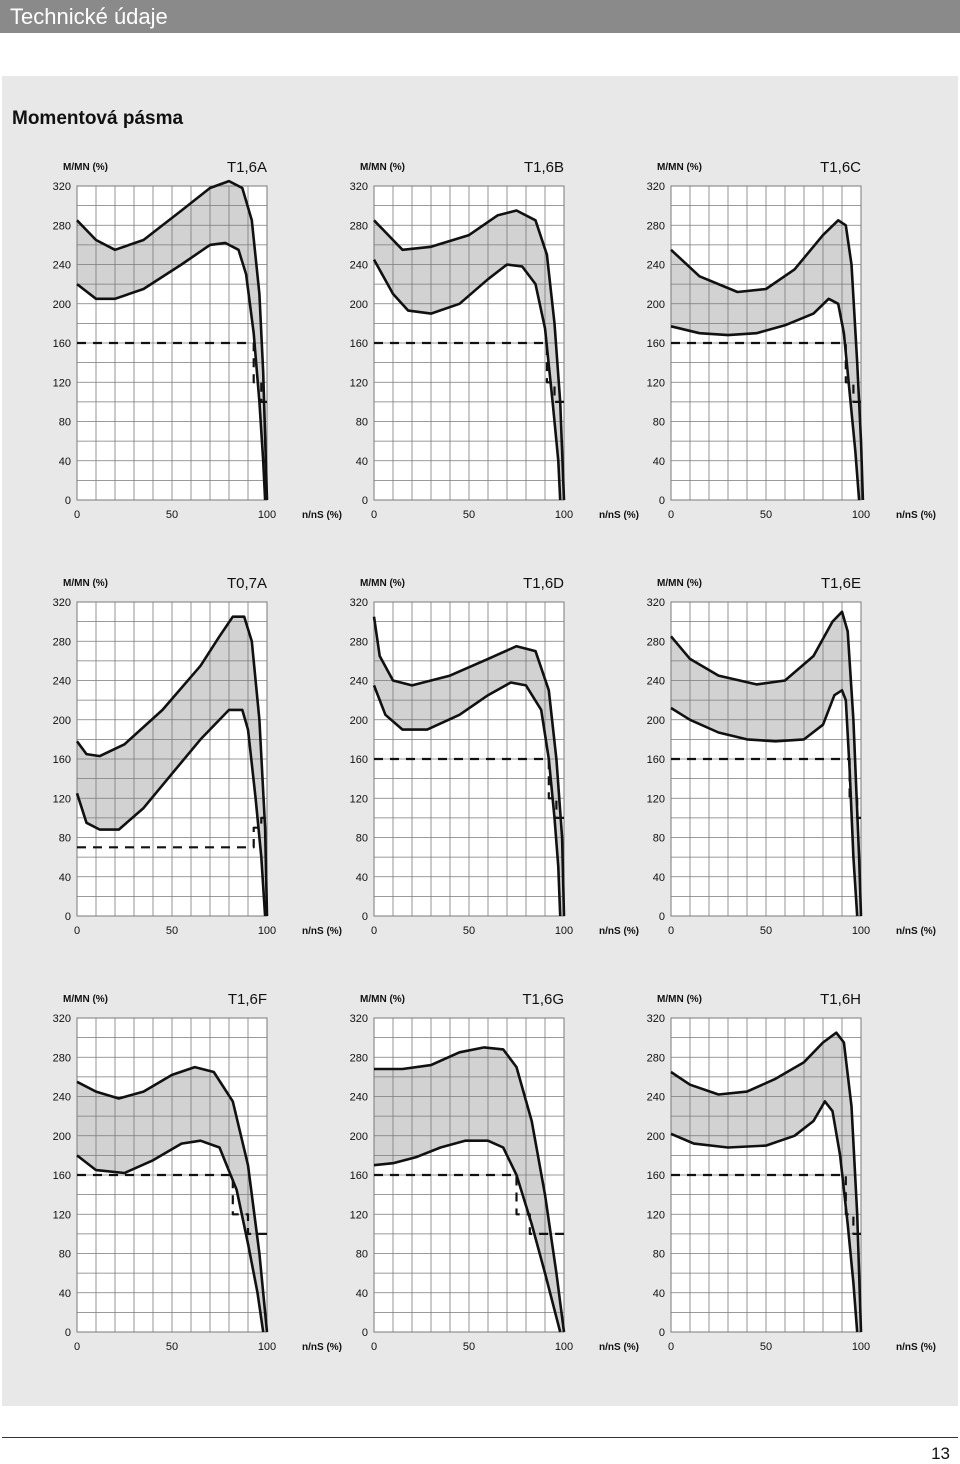 The height and width of the screenshot is (1464, 960). What do you see at coordinates (940, 1453) in the screenshot?
I see `page-number: 13` at bounding box center [940, 1453].